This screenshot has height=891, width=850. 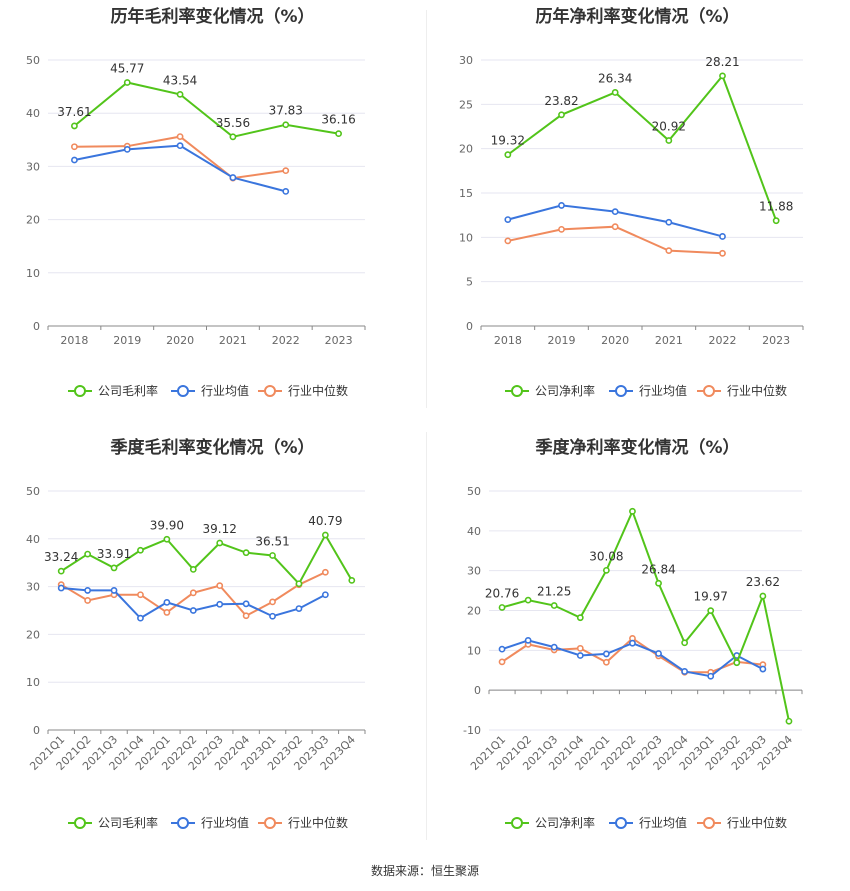 I want to click on data-label: 19.32, so click(x=508, y=141).